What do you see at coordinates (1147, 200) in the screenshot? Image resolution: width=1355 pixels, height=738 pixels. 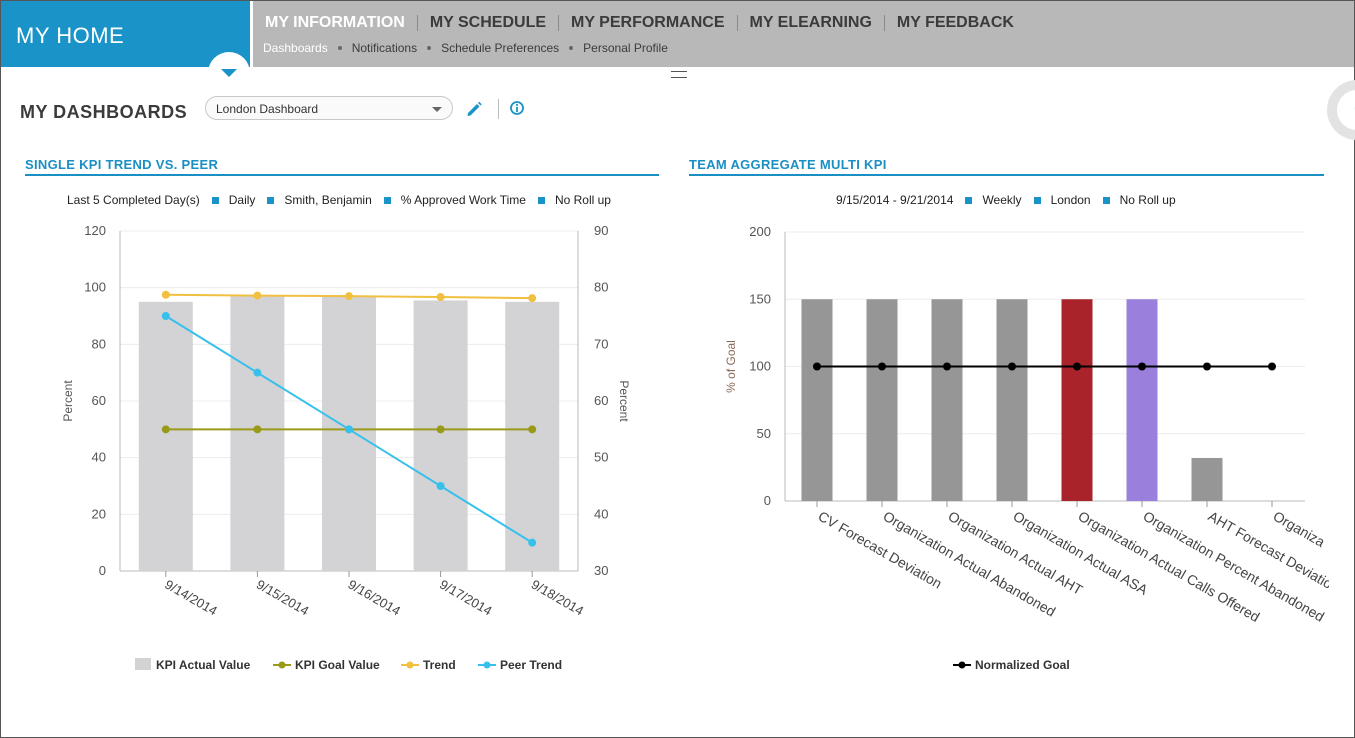 I see `filter-rollup: No Roll up` at bounding box center [1147, 200].